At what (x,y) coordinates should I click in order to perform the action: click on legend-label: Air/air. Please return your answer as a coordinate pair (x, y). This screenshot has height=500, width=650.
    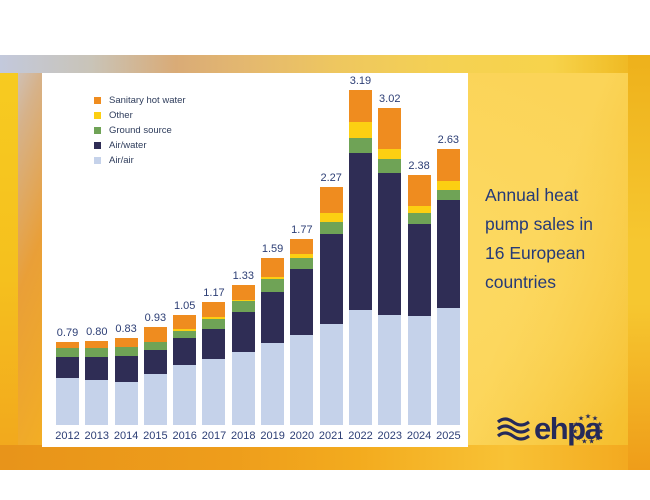
    Looking at the image, I should click on (121, 160).